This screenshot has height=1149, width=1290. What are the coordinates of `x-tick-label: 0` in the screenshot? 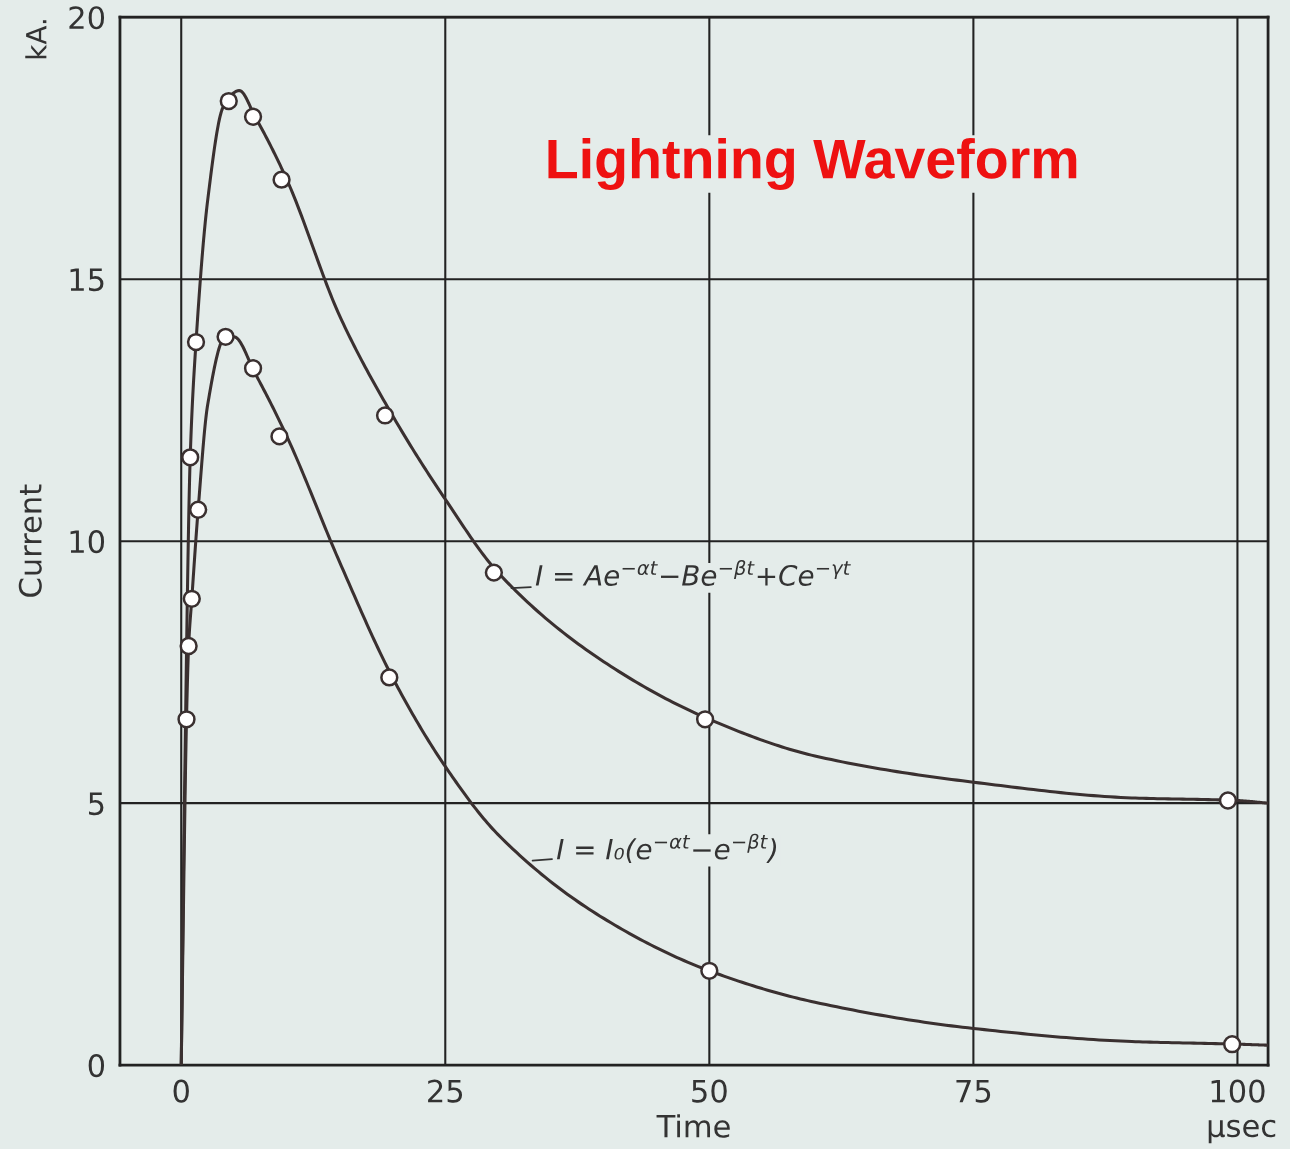 It's located at (181, 1091).